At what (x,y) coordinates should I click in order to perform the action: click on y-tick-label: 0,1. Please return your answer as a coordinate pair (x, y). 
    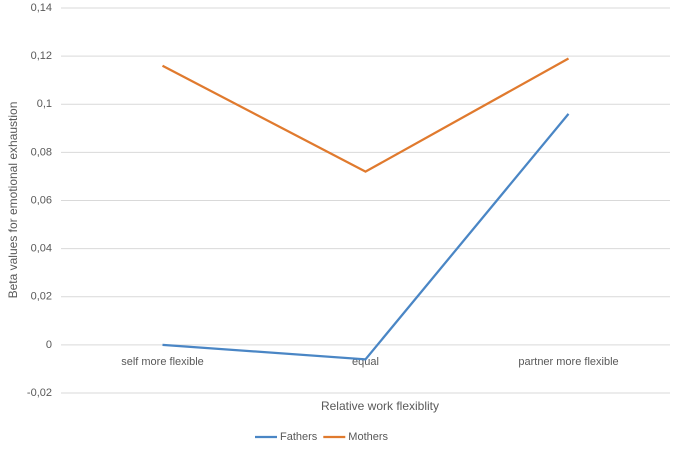
    Looking at the image, I should click on (44, 104).